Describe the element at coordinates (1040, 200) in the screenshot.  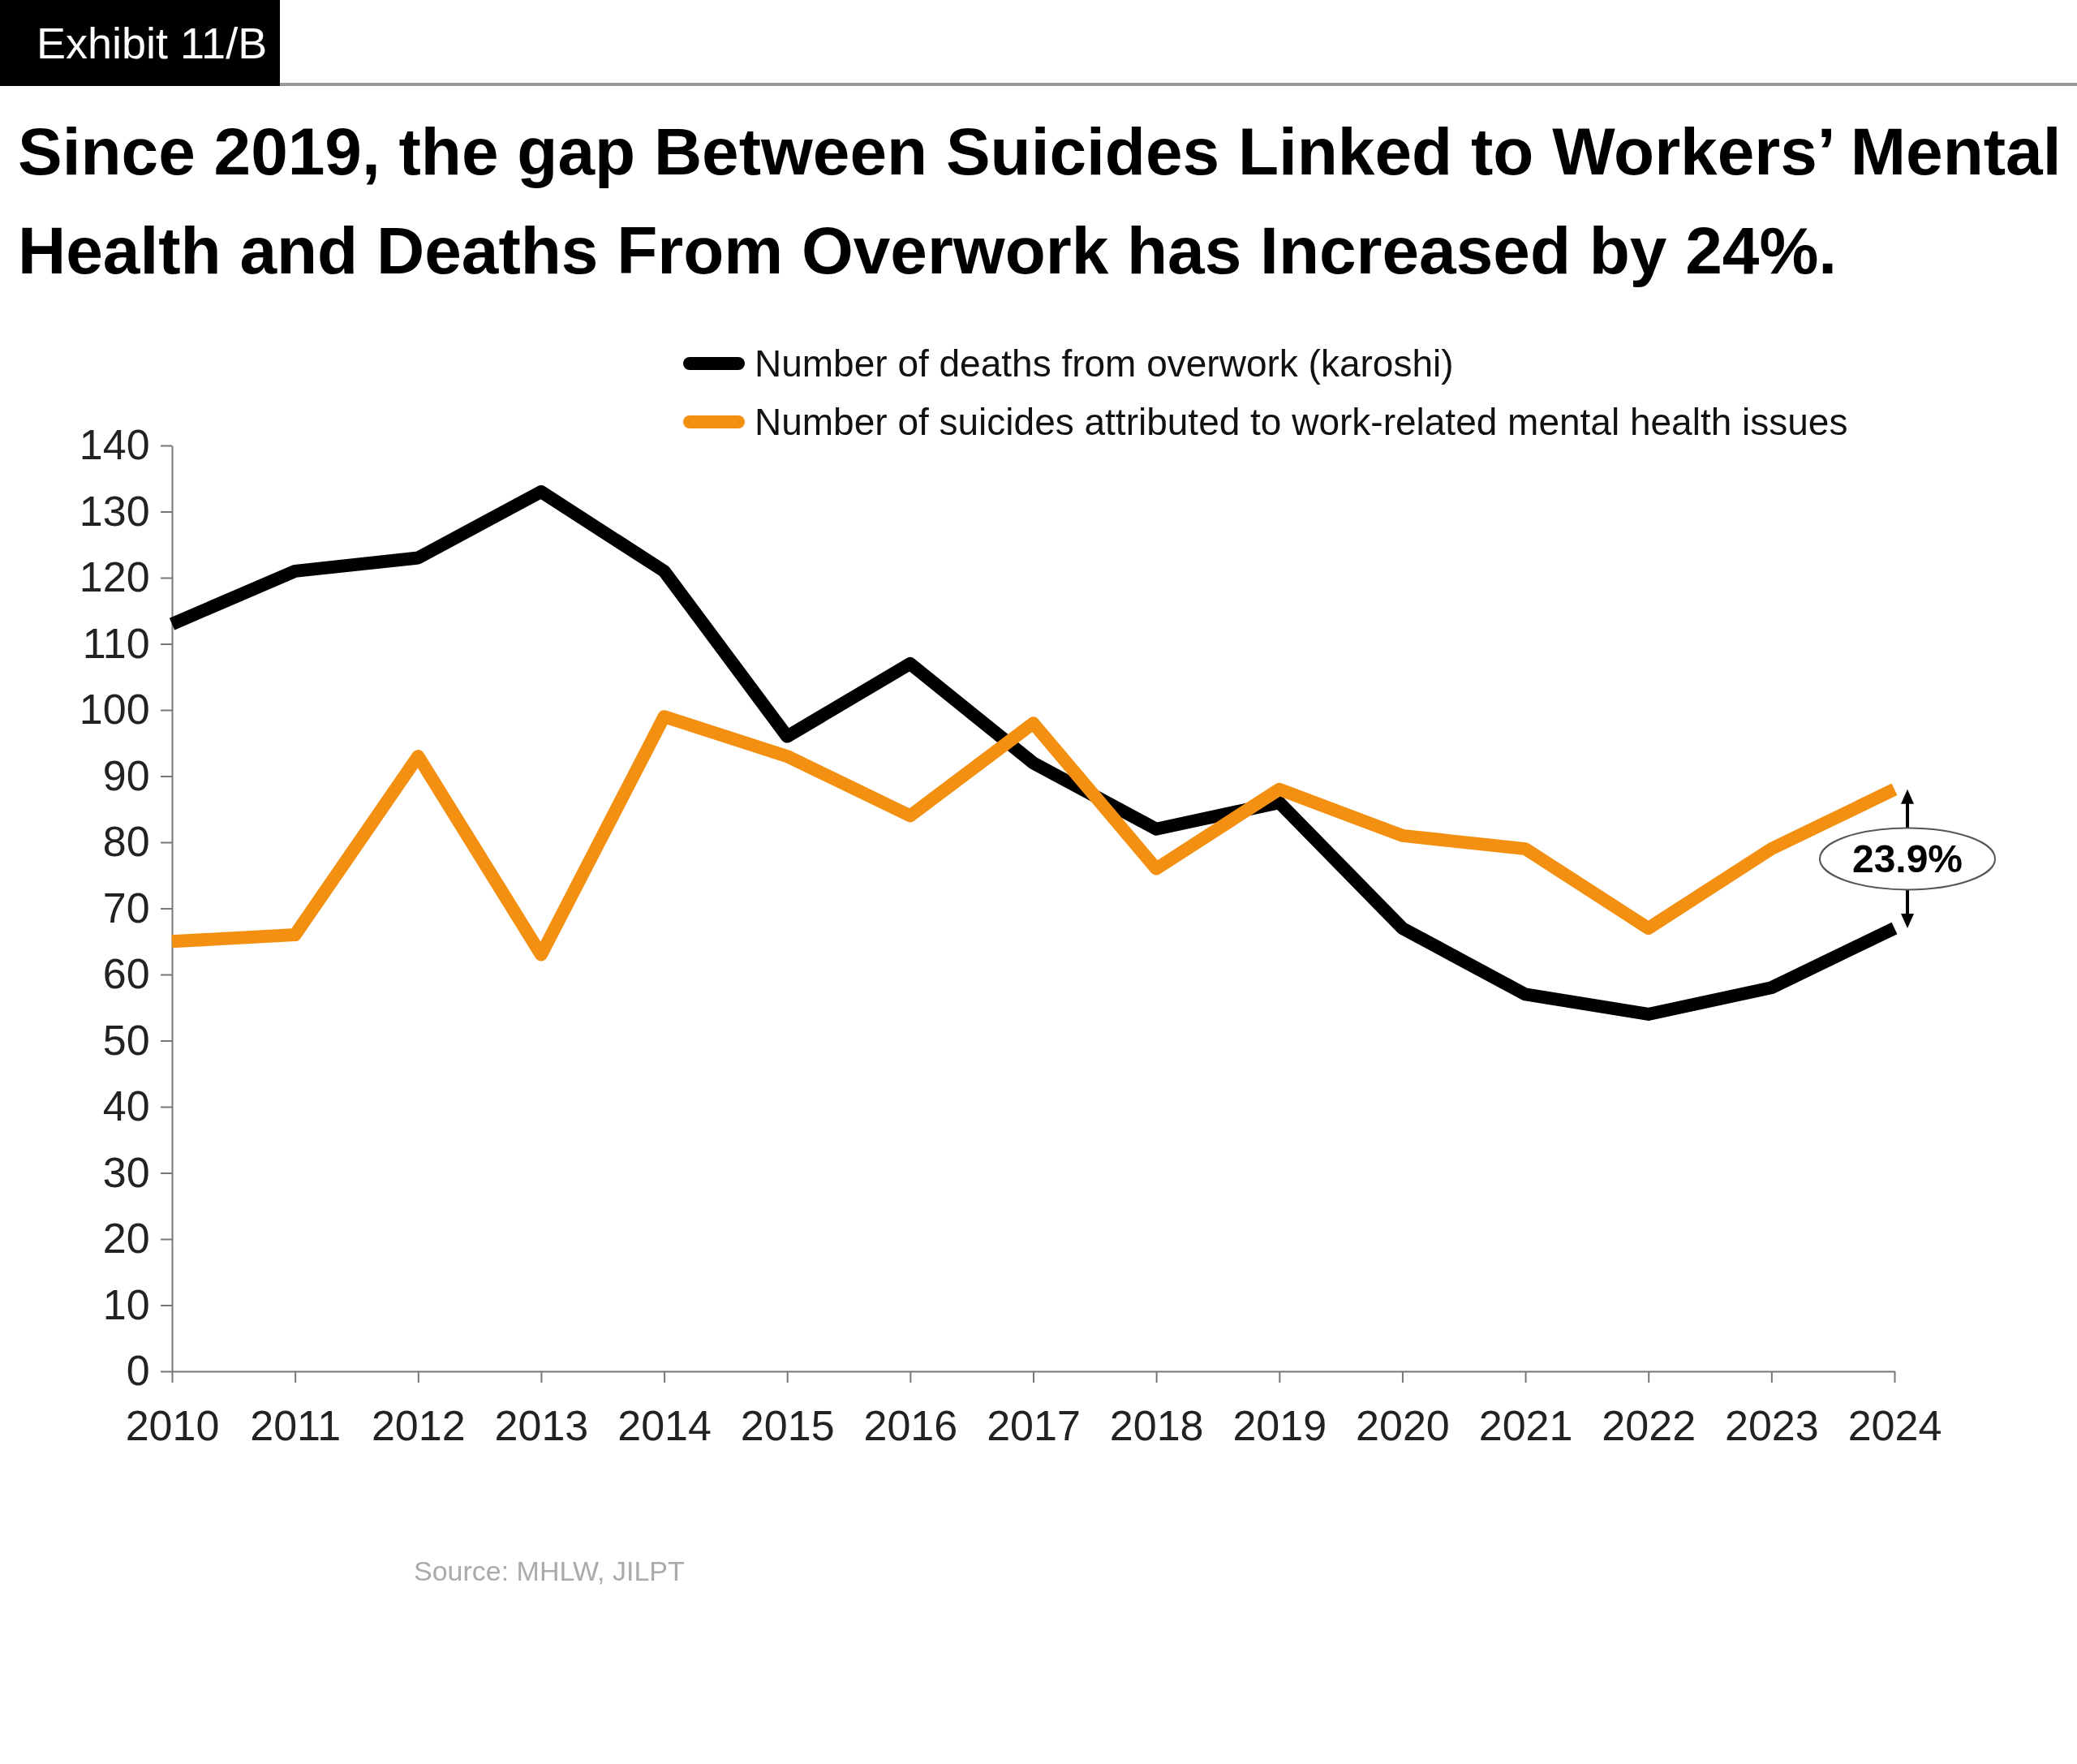
I see `chart-title: Since 2019, the gap Between Suicides Linked to Workers’ Mental Health and Deaths From Overwork has Increased by 24%.` at that location.